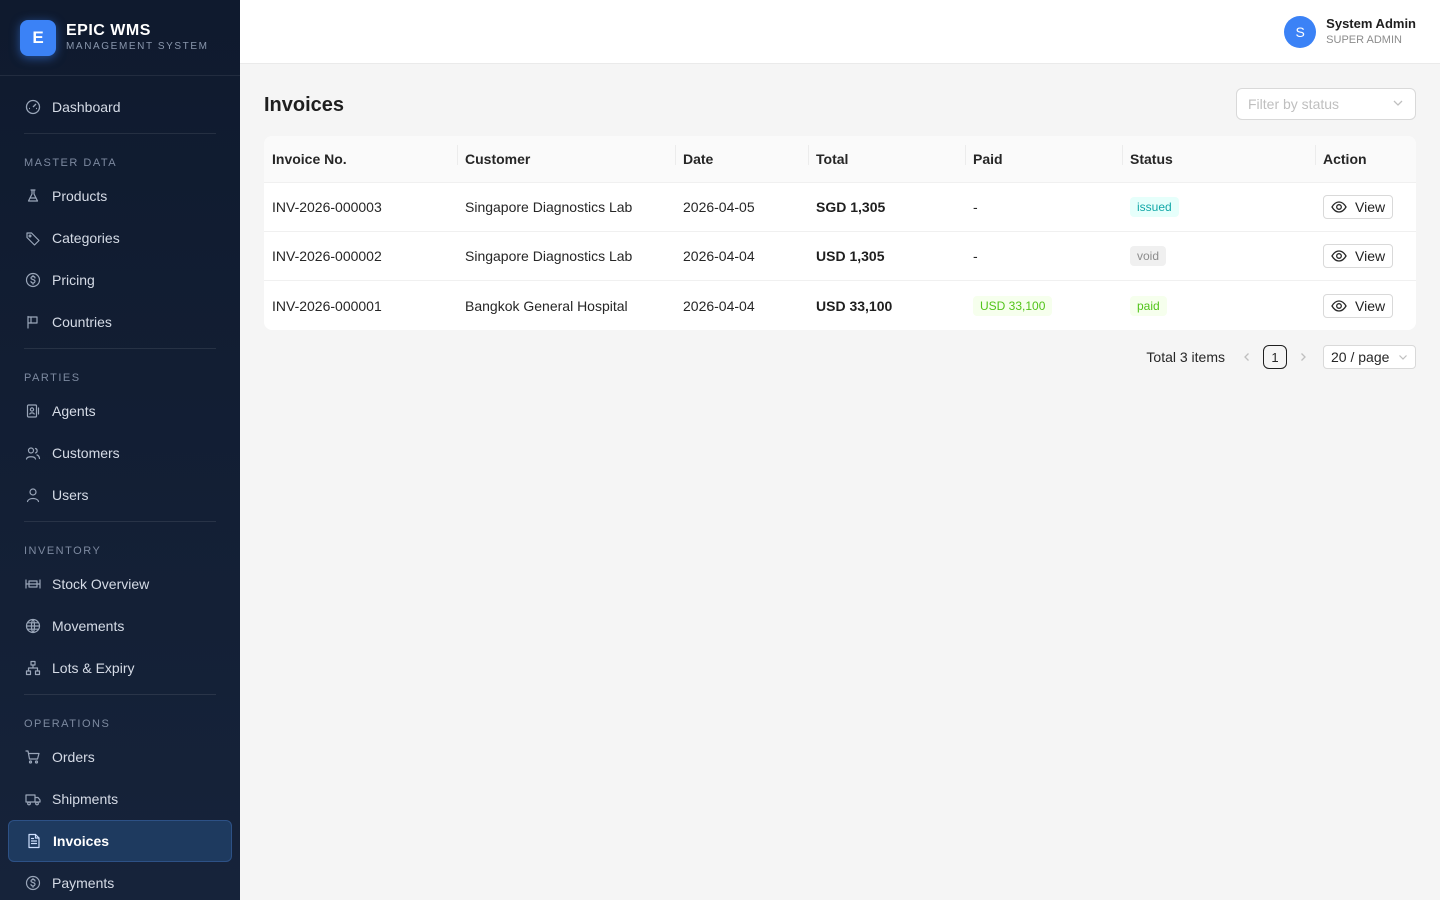 Image resolution: width=1440 pixels, height=900 pixels. What do you see at coordinates (120, 841) in the screenshot?
I see `sidebar-item-invoices: Invoices` at bounding box center [120, 841].